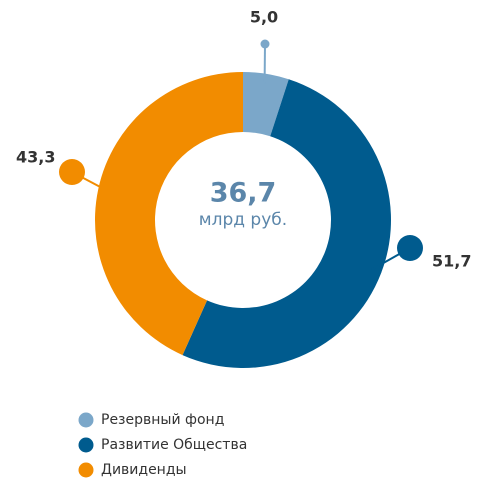 This screenshot has width=488, height=483. I want to click on donut-segment, so click(266, 104).